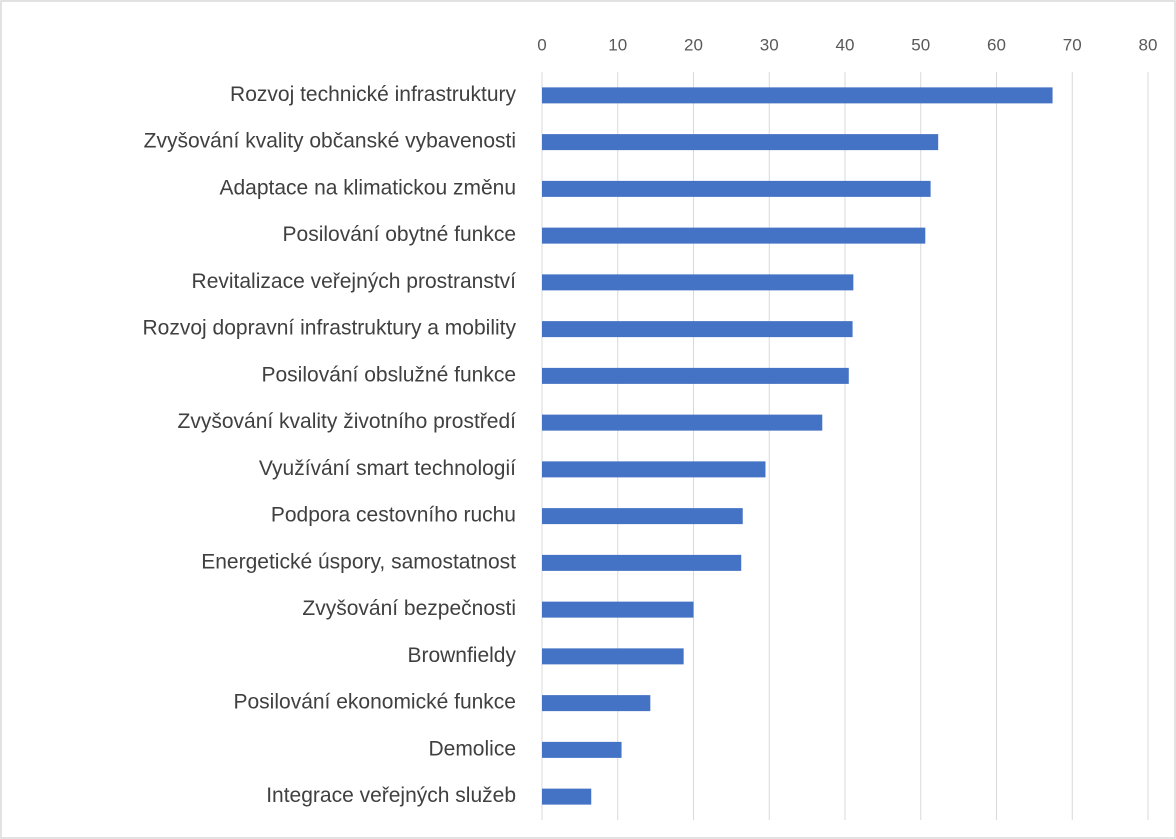 The image size is (1176, 839). I want to click on y-tick-label: Zvyšování kvality životního prostředí, so click(347, 421).